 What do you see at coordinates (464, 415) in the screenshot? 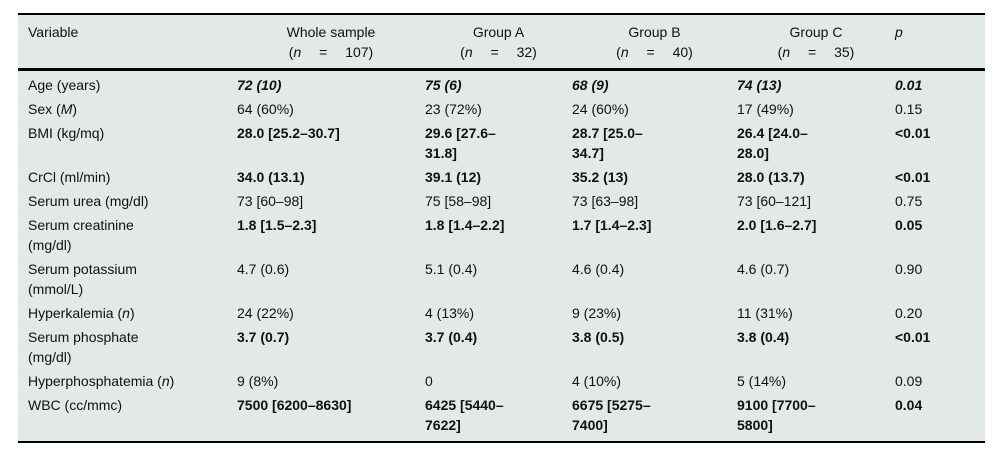
I see `cell-group-a: 6425 [5440– 7622]` at bounding box center [464, 415].